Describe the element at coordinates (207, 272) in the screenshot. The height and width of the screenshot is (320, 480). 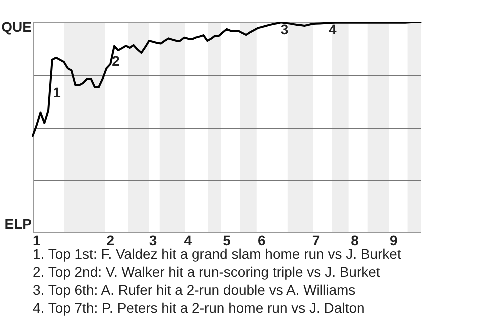
I see `text: 2. Top 2nd: V. Walker hit a run-scoring triple vs J. Burket` at that location.